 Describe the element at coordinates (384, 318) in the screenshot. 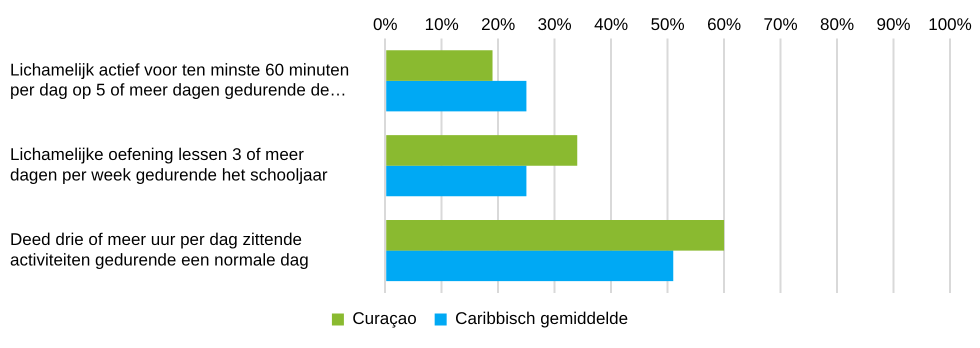

I see `legend-label: Curaçao` at that location.